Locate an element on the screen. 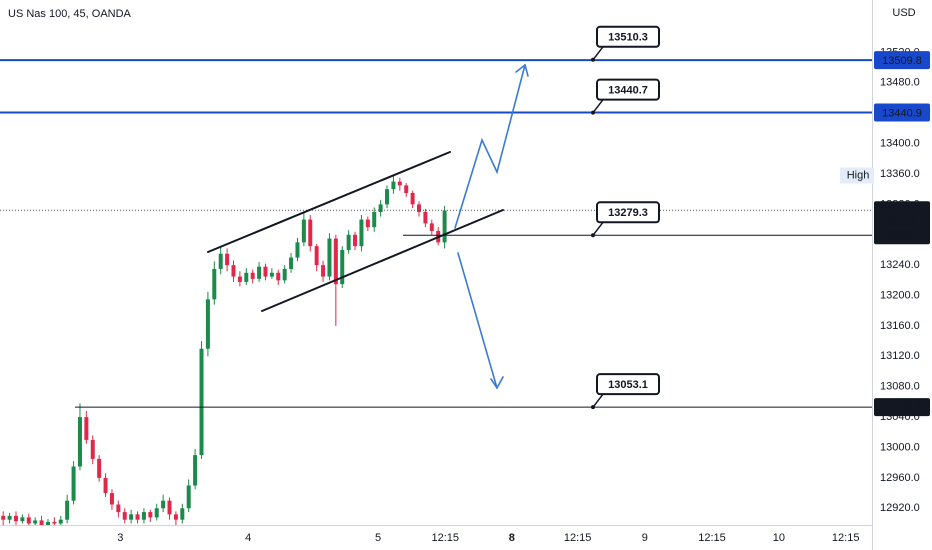 The image size is (932, 550). price-tag-label: 13053.1 is located at coordinates (902, 408).